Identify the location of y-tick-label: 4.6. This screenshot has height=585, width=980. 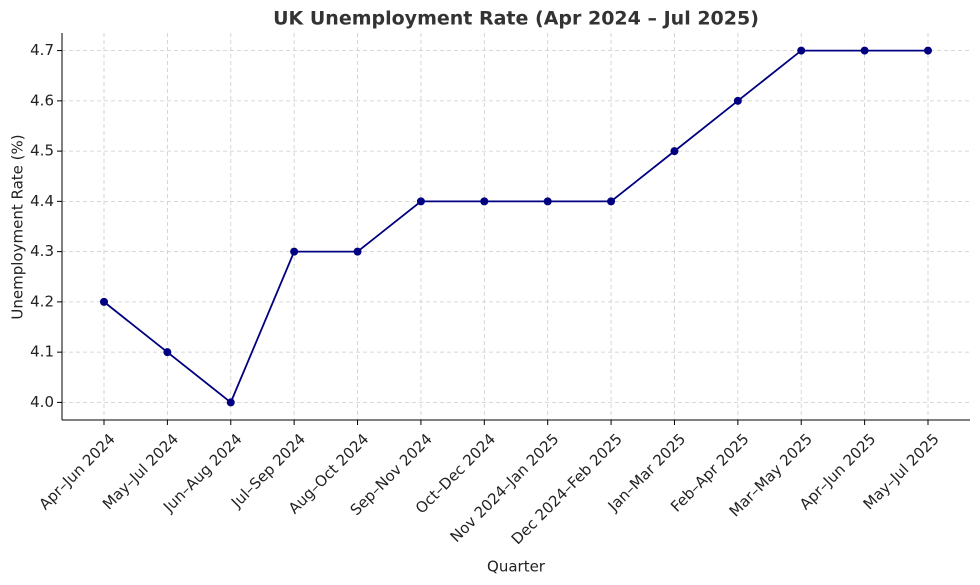
(42, 100).